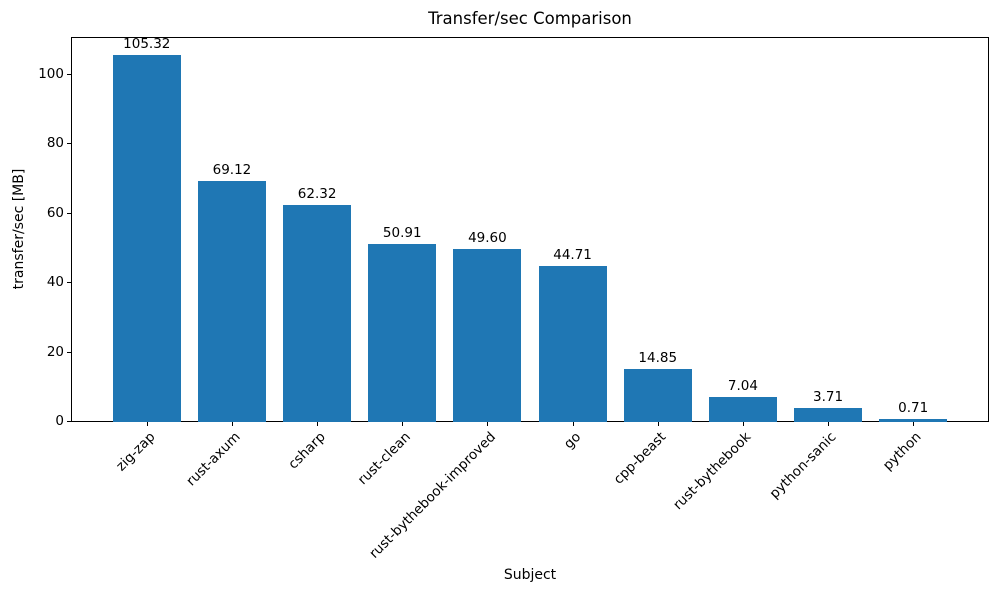 The height and width of the screenshot is (600, 1000). I want to click on x-tick-label-text: rust-bythebook, so click(712, 471).